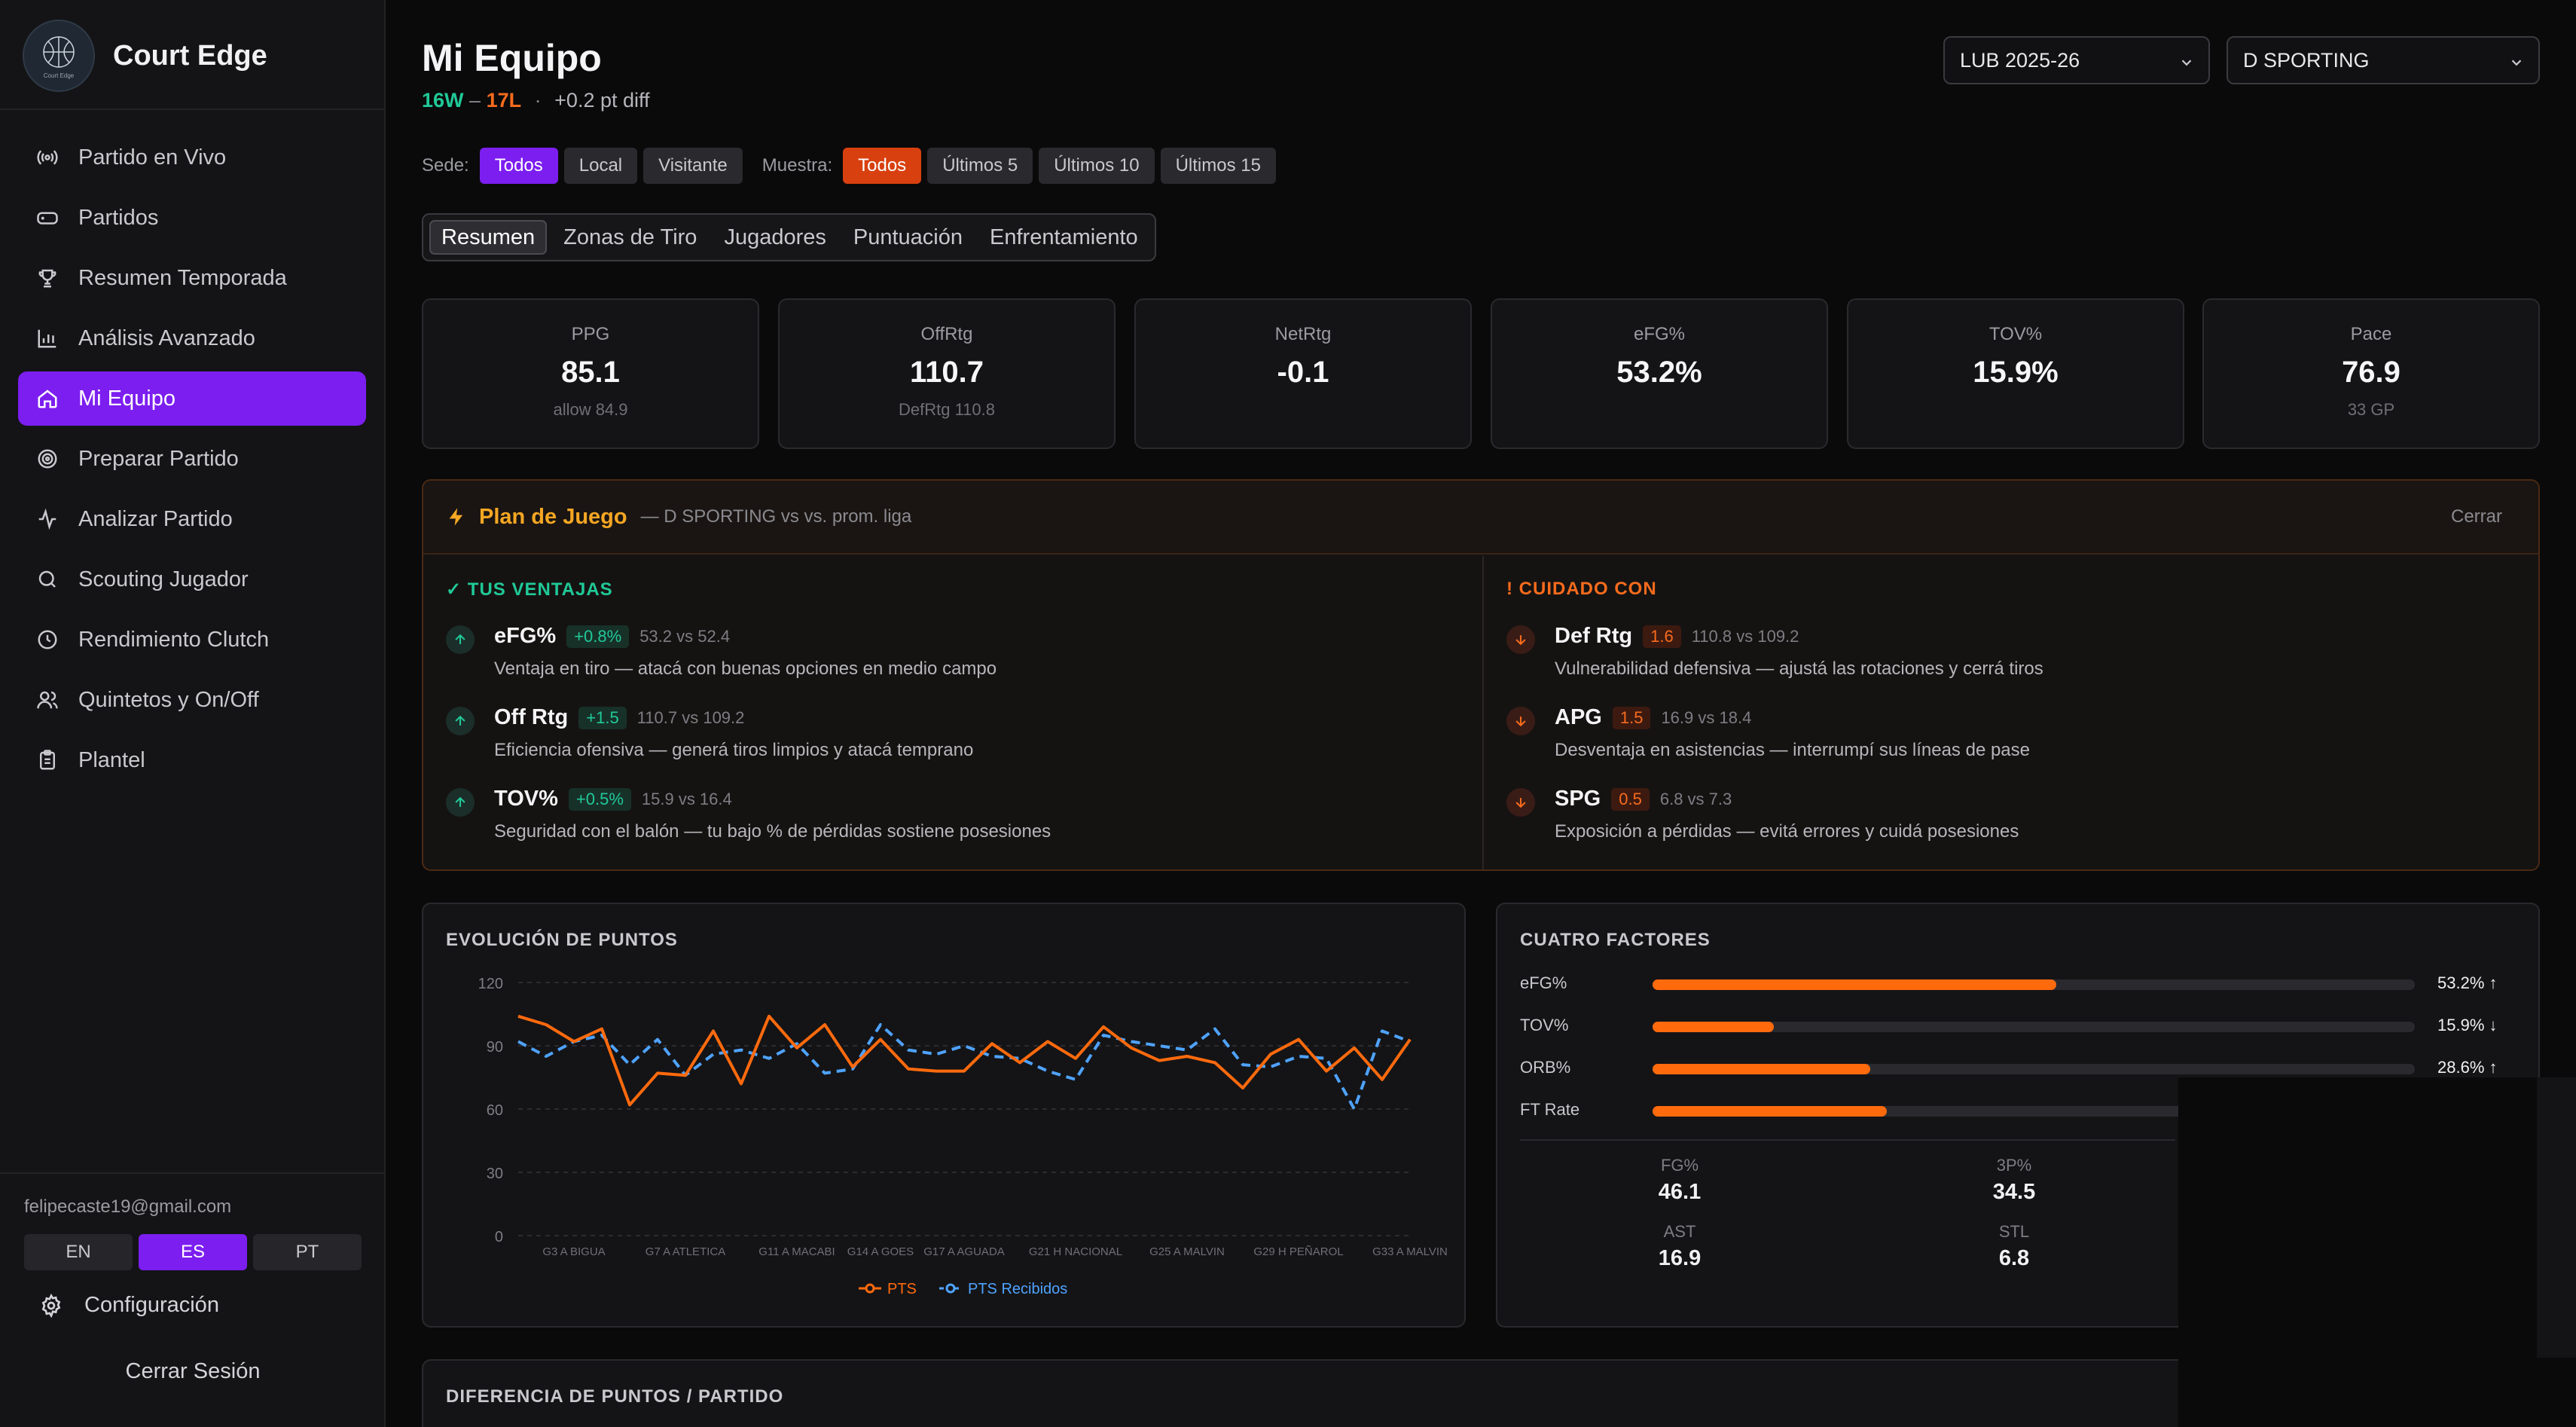 This screenshot has width=2576, height=1427. I want to click on factor-value: 28.6% ↑, so click(2468, 1068).